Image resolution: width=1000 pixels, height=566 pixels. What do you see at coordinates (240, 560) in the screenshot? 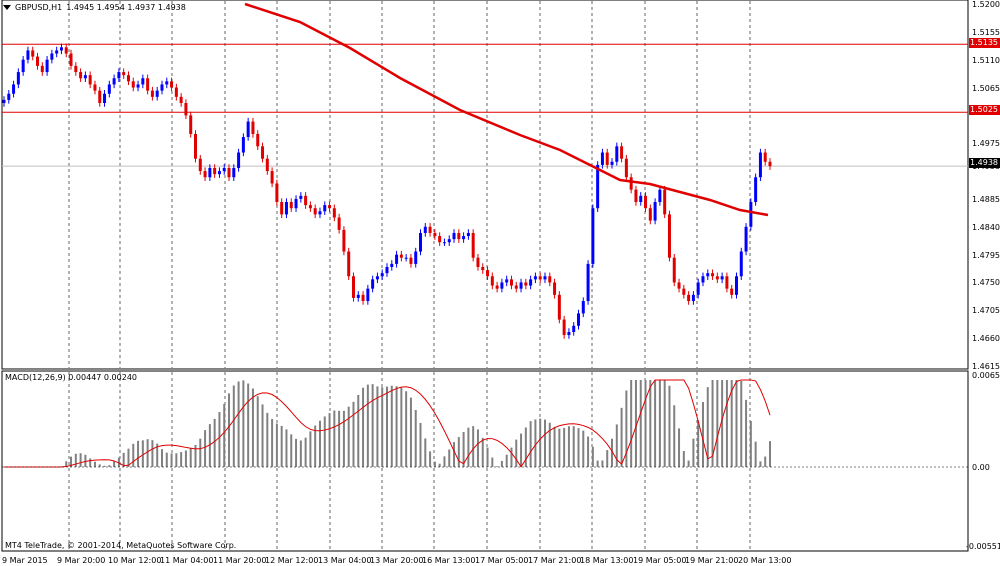
I see `time-tick: 11 Mar 20:00` at bounding box center [240, 560].